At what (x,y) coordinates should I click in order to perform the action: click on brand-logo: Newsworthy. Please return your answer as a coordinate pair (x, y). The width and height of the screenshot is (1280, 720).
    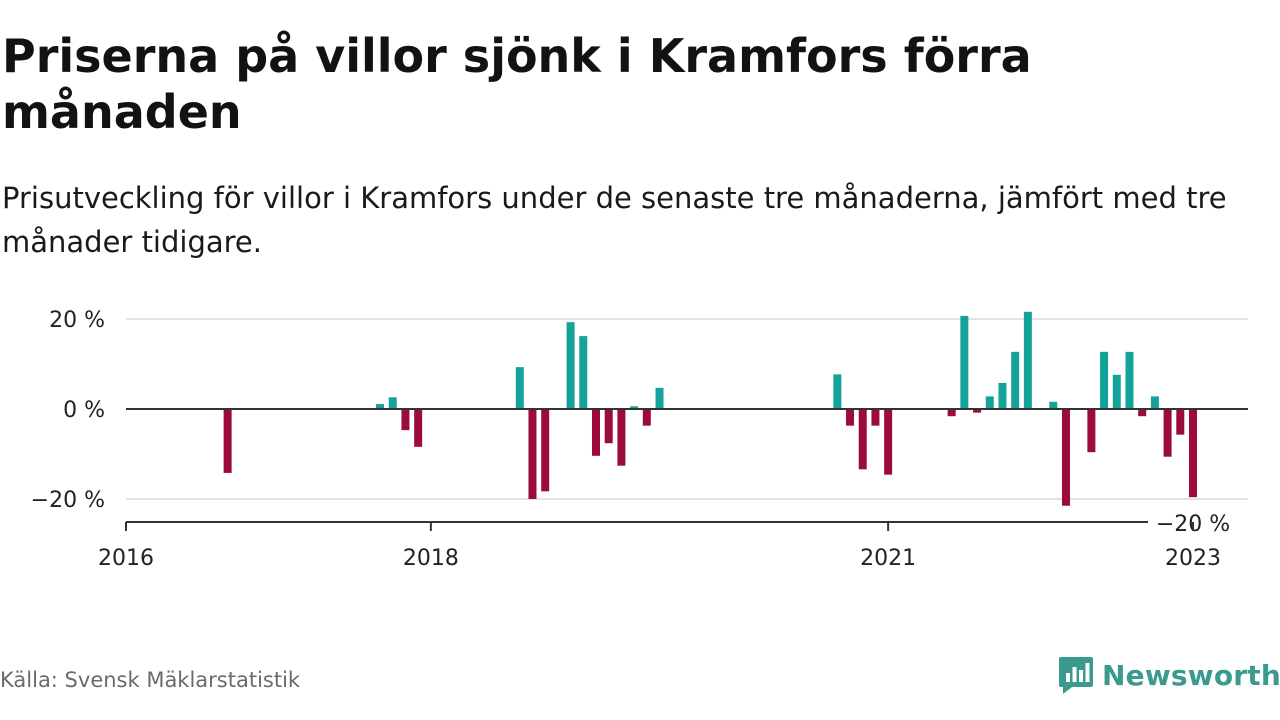
    Looking at the image, I should click on (1169, 675).